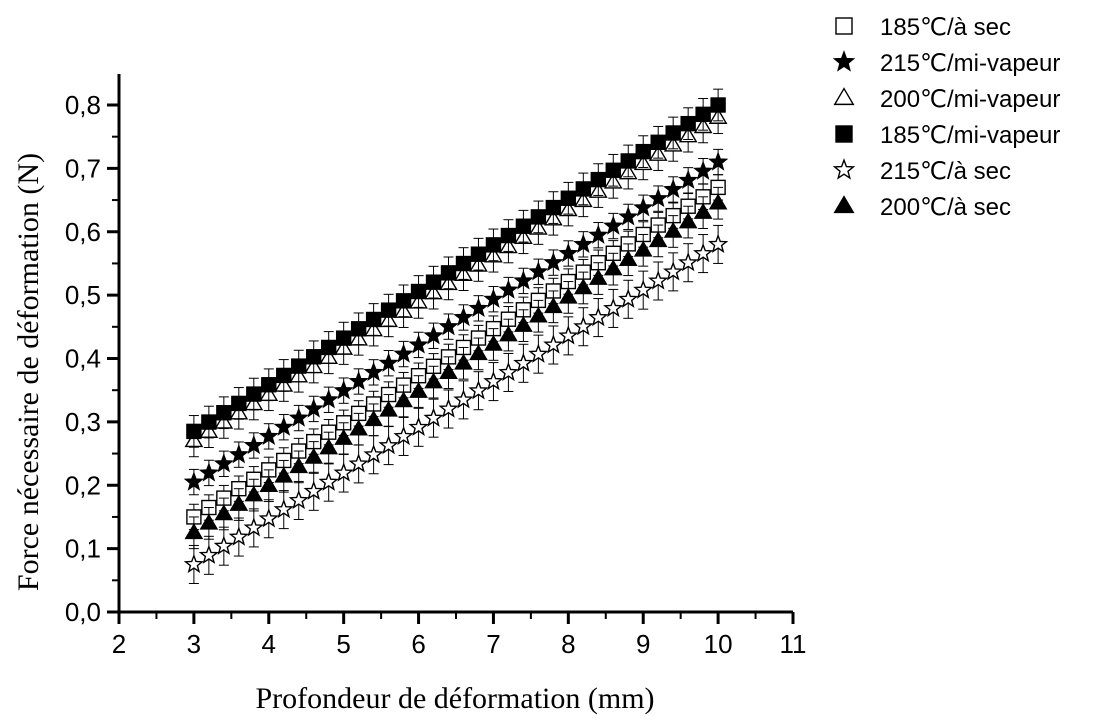 This screenshot has width=1104, height=720. Describe the element at coordinates (83, 612) in the screenshot. I see `y-tick-label: 0,0` at that location.